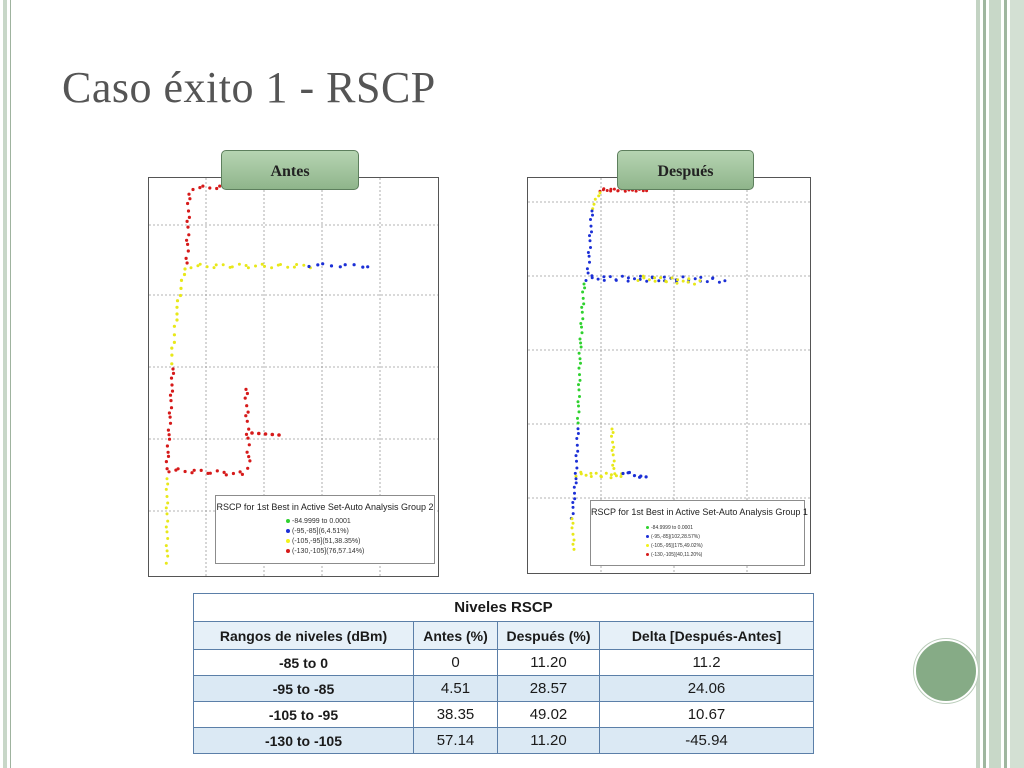  What do you see at coordinates (455, 662) in the screenshot?
I see `antes-cell: 0` at bounding box center [455, 662].